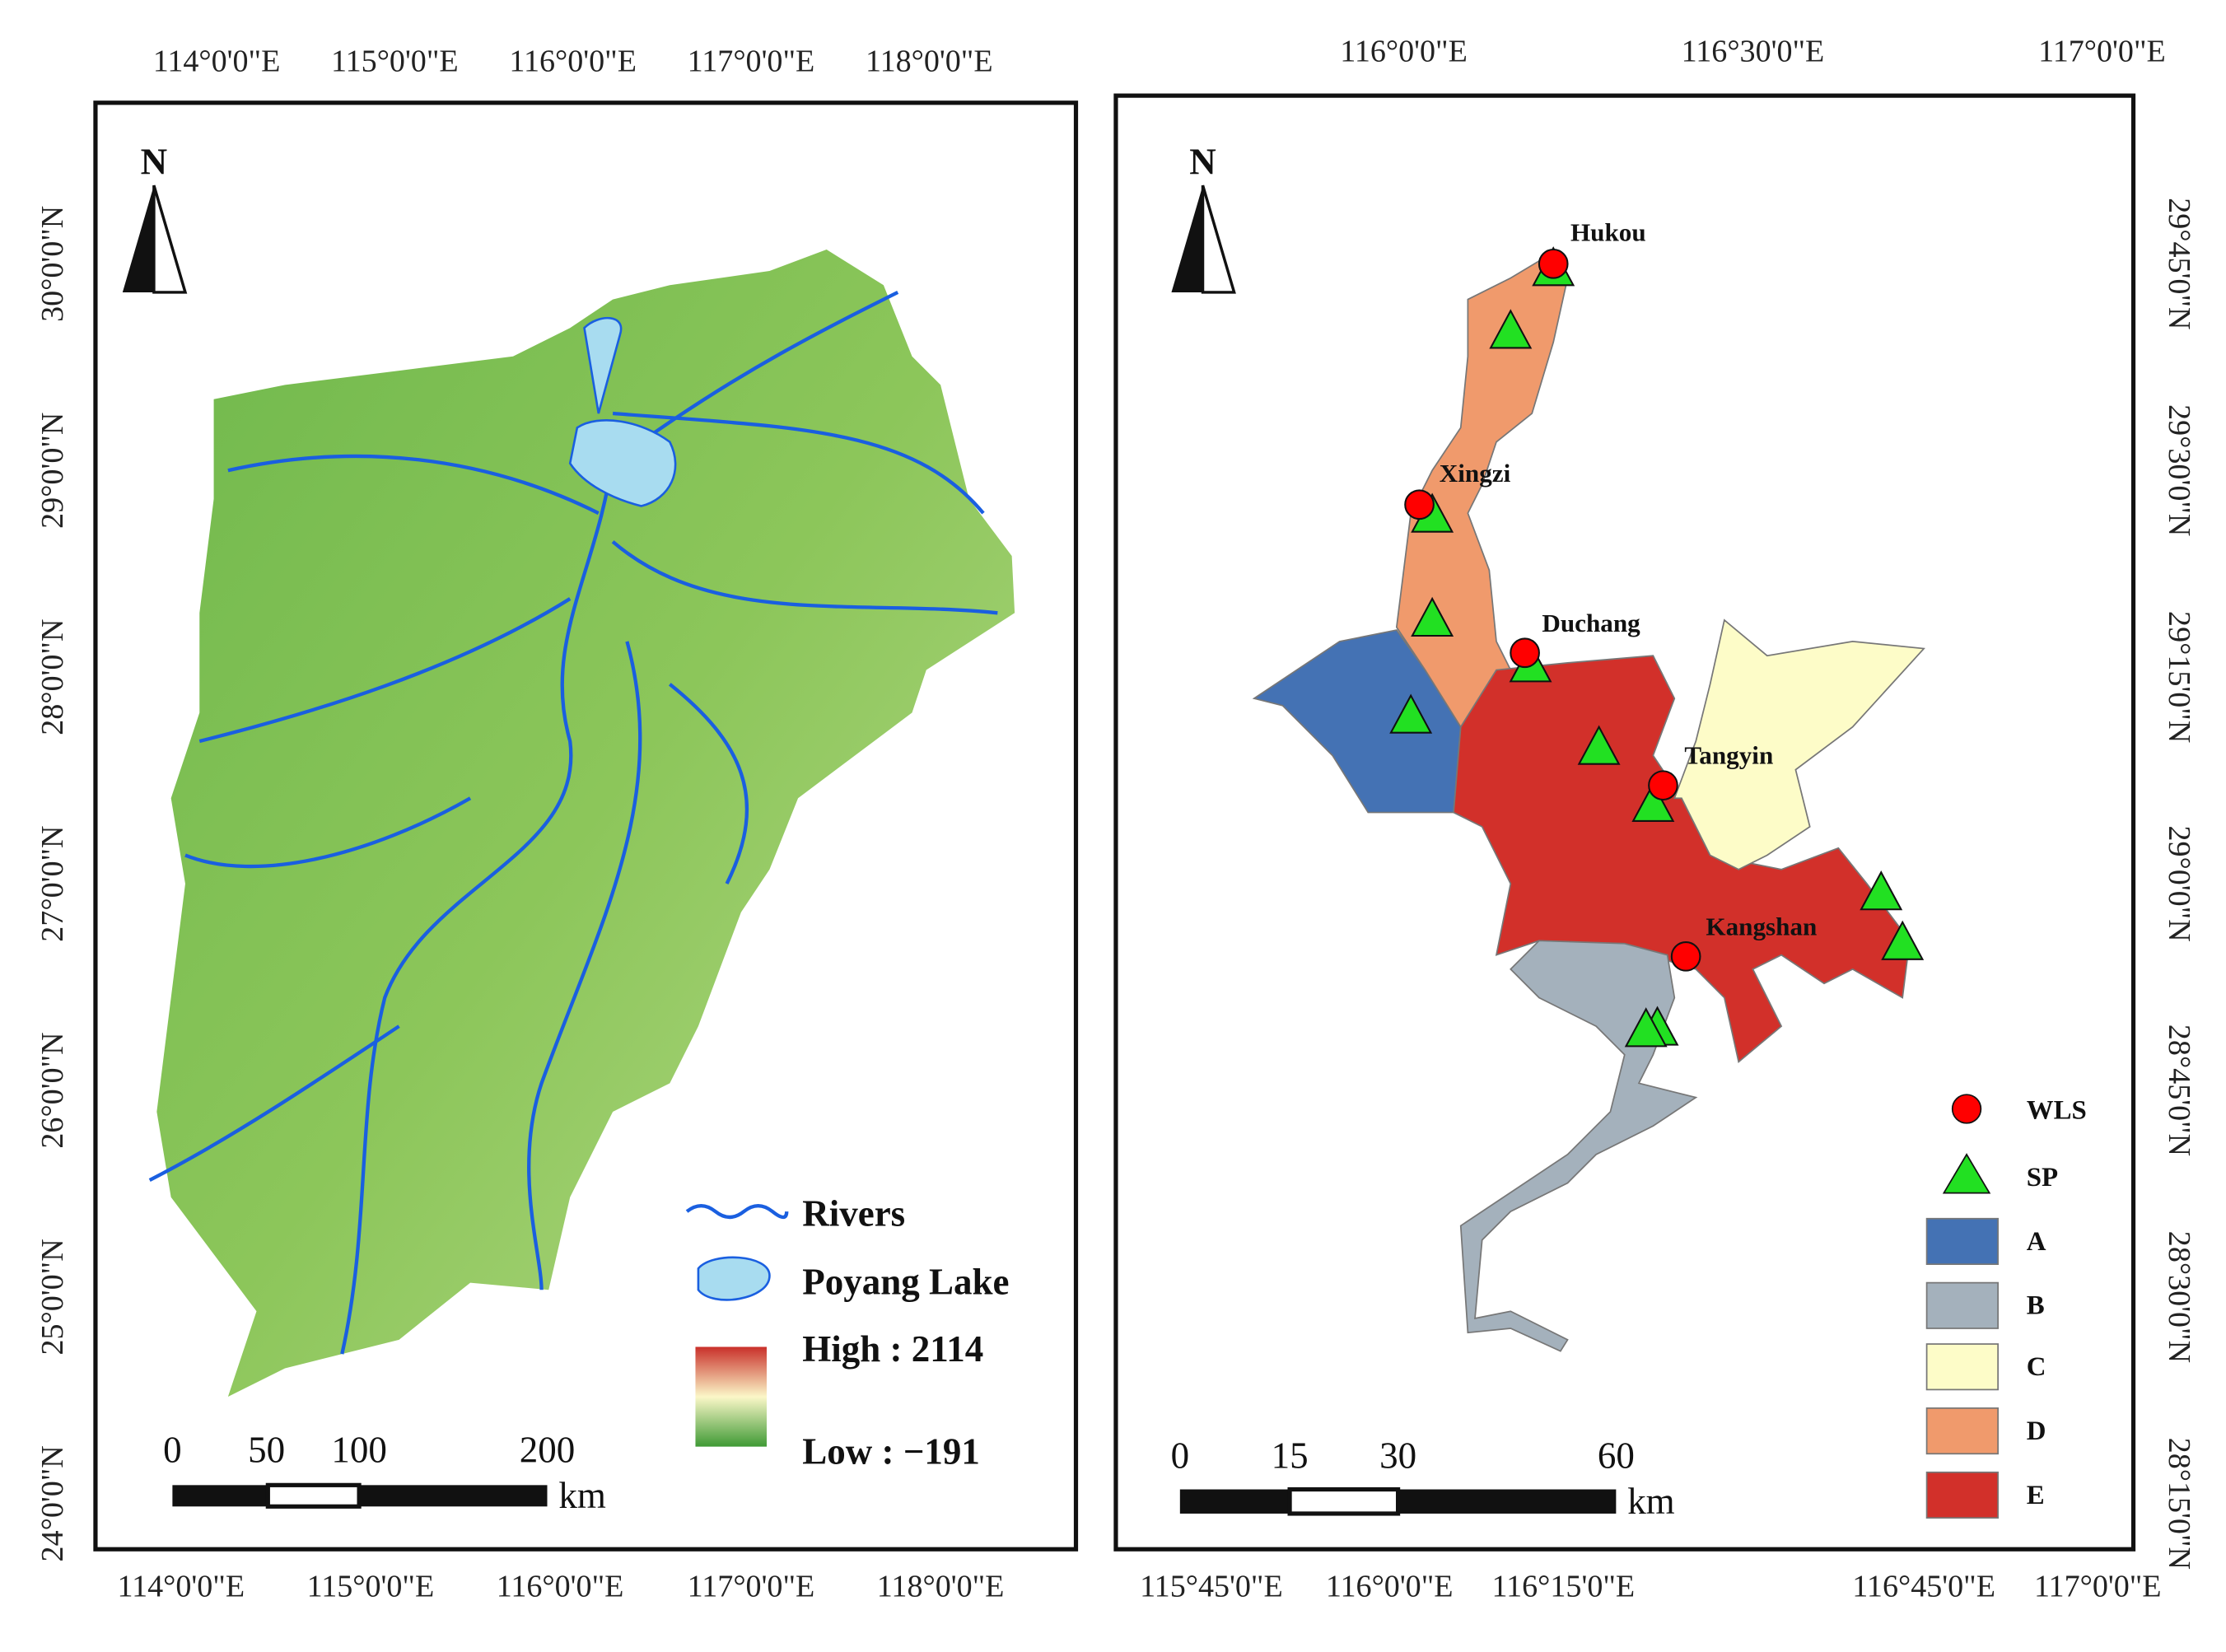 This screenshot has height=1652, width=2226. What do you see at coordinates (2179, 470) in the screenshot?
I see `y-tick-label: 29°30'0"N` at bounding box center [2179, 470].